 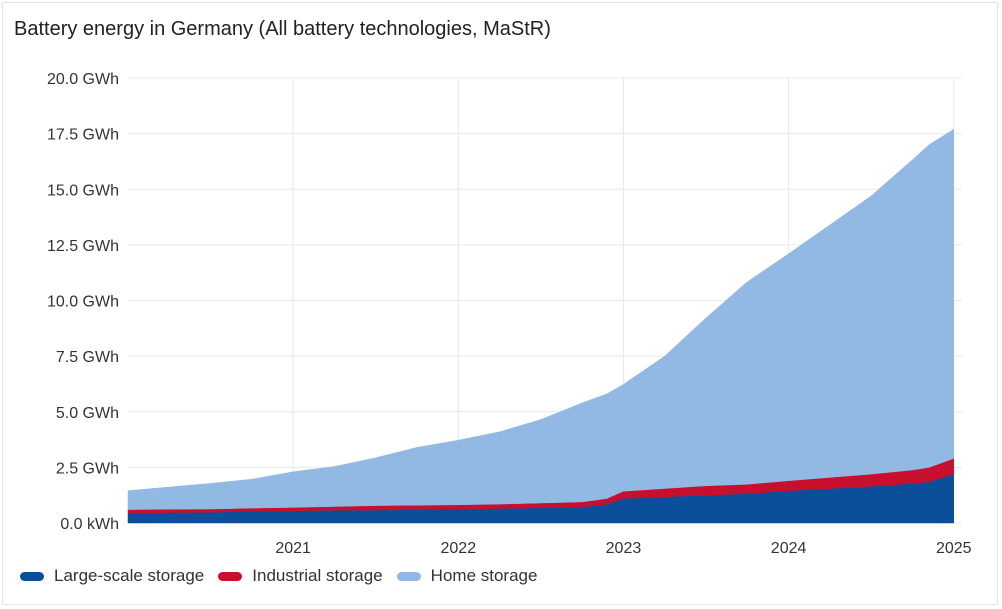 What do you see at coordinates (624, 548) in the screenshot?
I see `x-tick-label: 2023` at bounding box center [624, 548].